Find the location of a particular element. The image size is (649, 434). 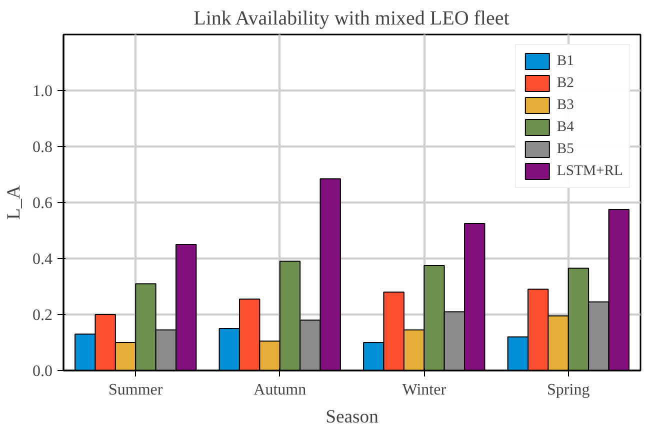

legend-label: B5 is located at coordinates (566, 149).